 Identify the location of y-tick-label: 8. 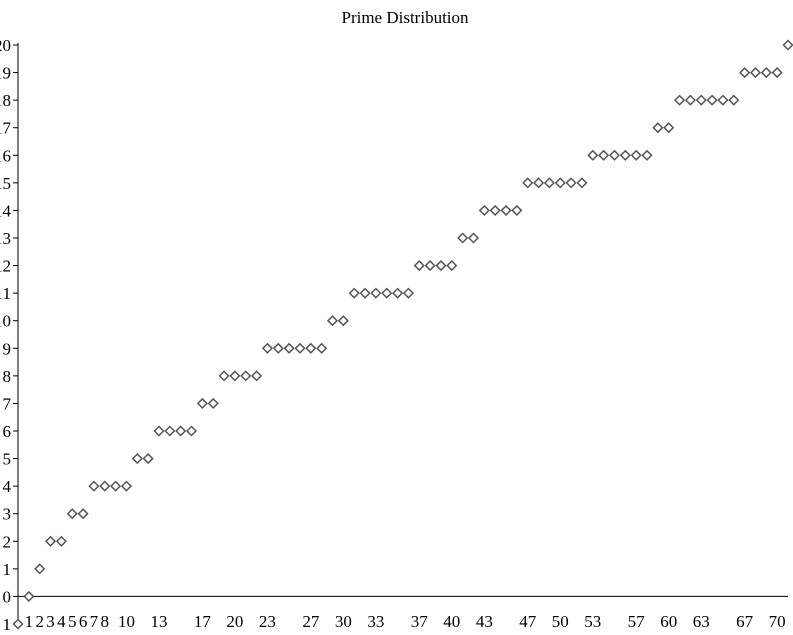
(7, 376).